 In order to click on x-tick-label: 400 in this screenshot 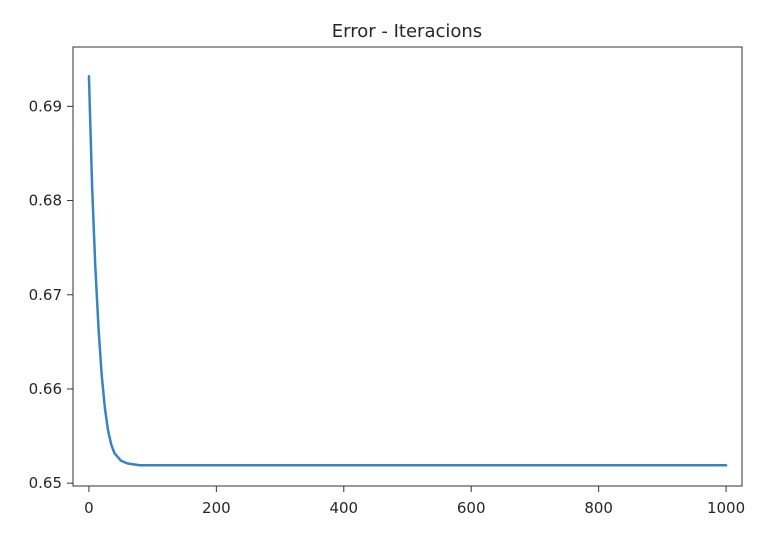, I will do `click(343, 508)`.